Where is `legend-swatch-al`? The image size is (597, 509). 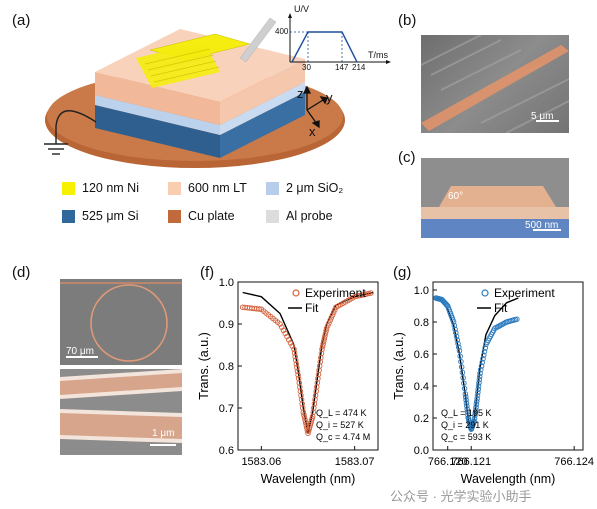
legend-swatch-al is located at coordinates (272, 216).